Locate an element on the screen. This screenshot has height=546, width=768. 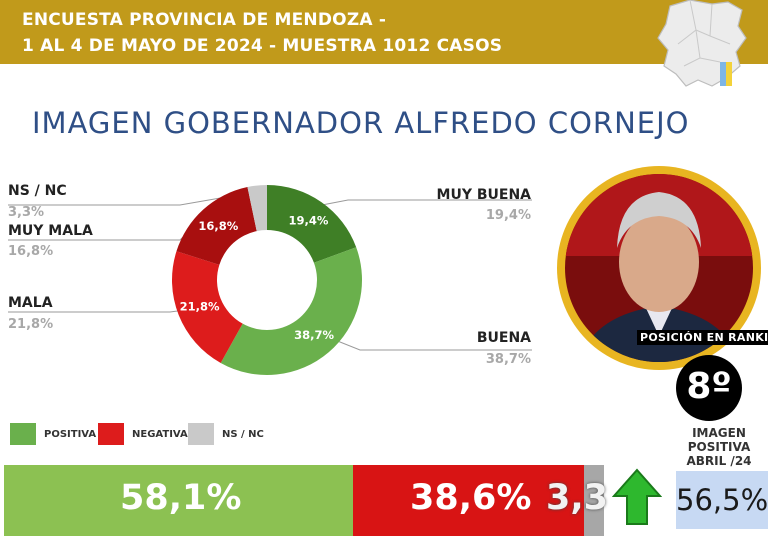
legend-positiva: POSITIVA is located at coordinates (53, 434).